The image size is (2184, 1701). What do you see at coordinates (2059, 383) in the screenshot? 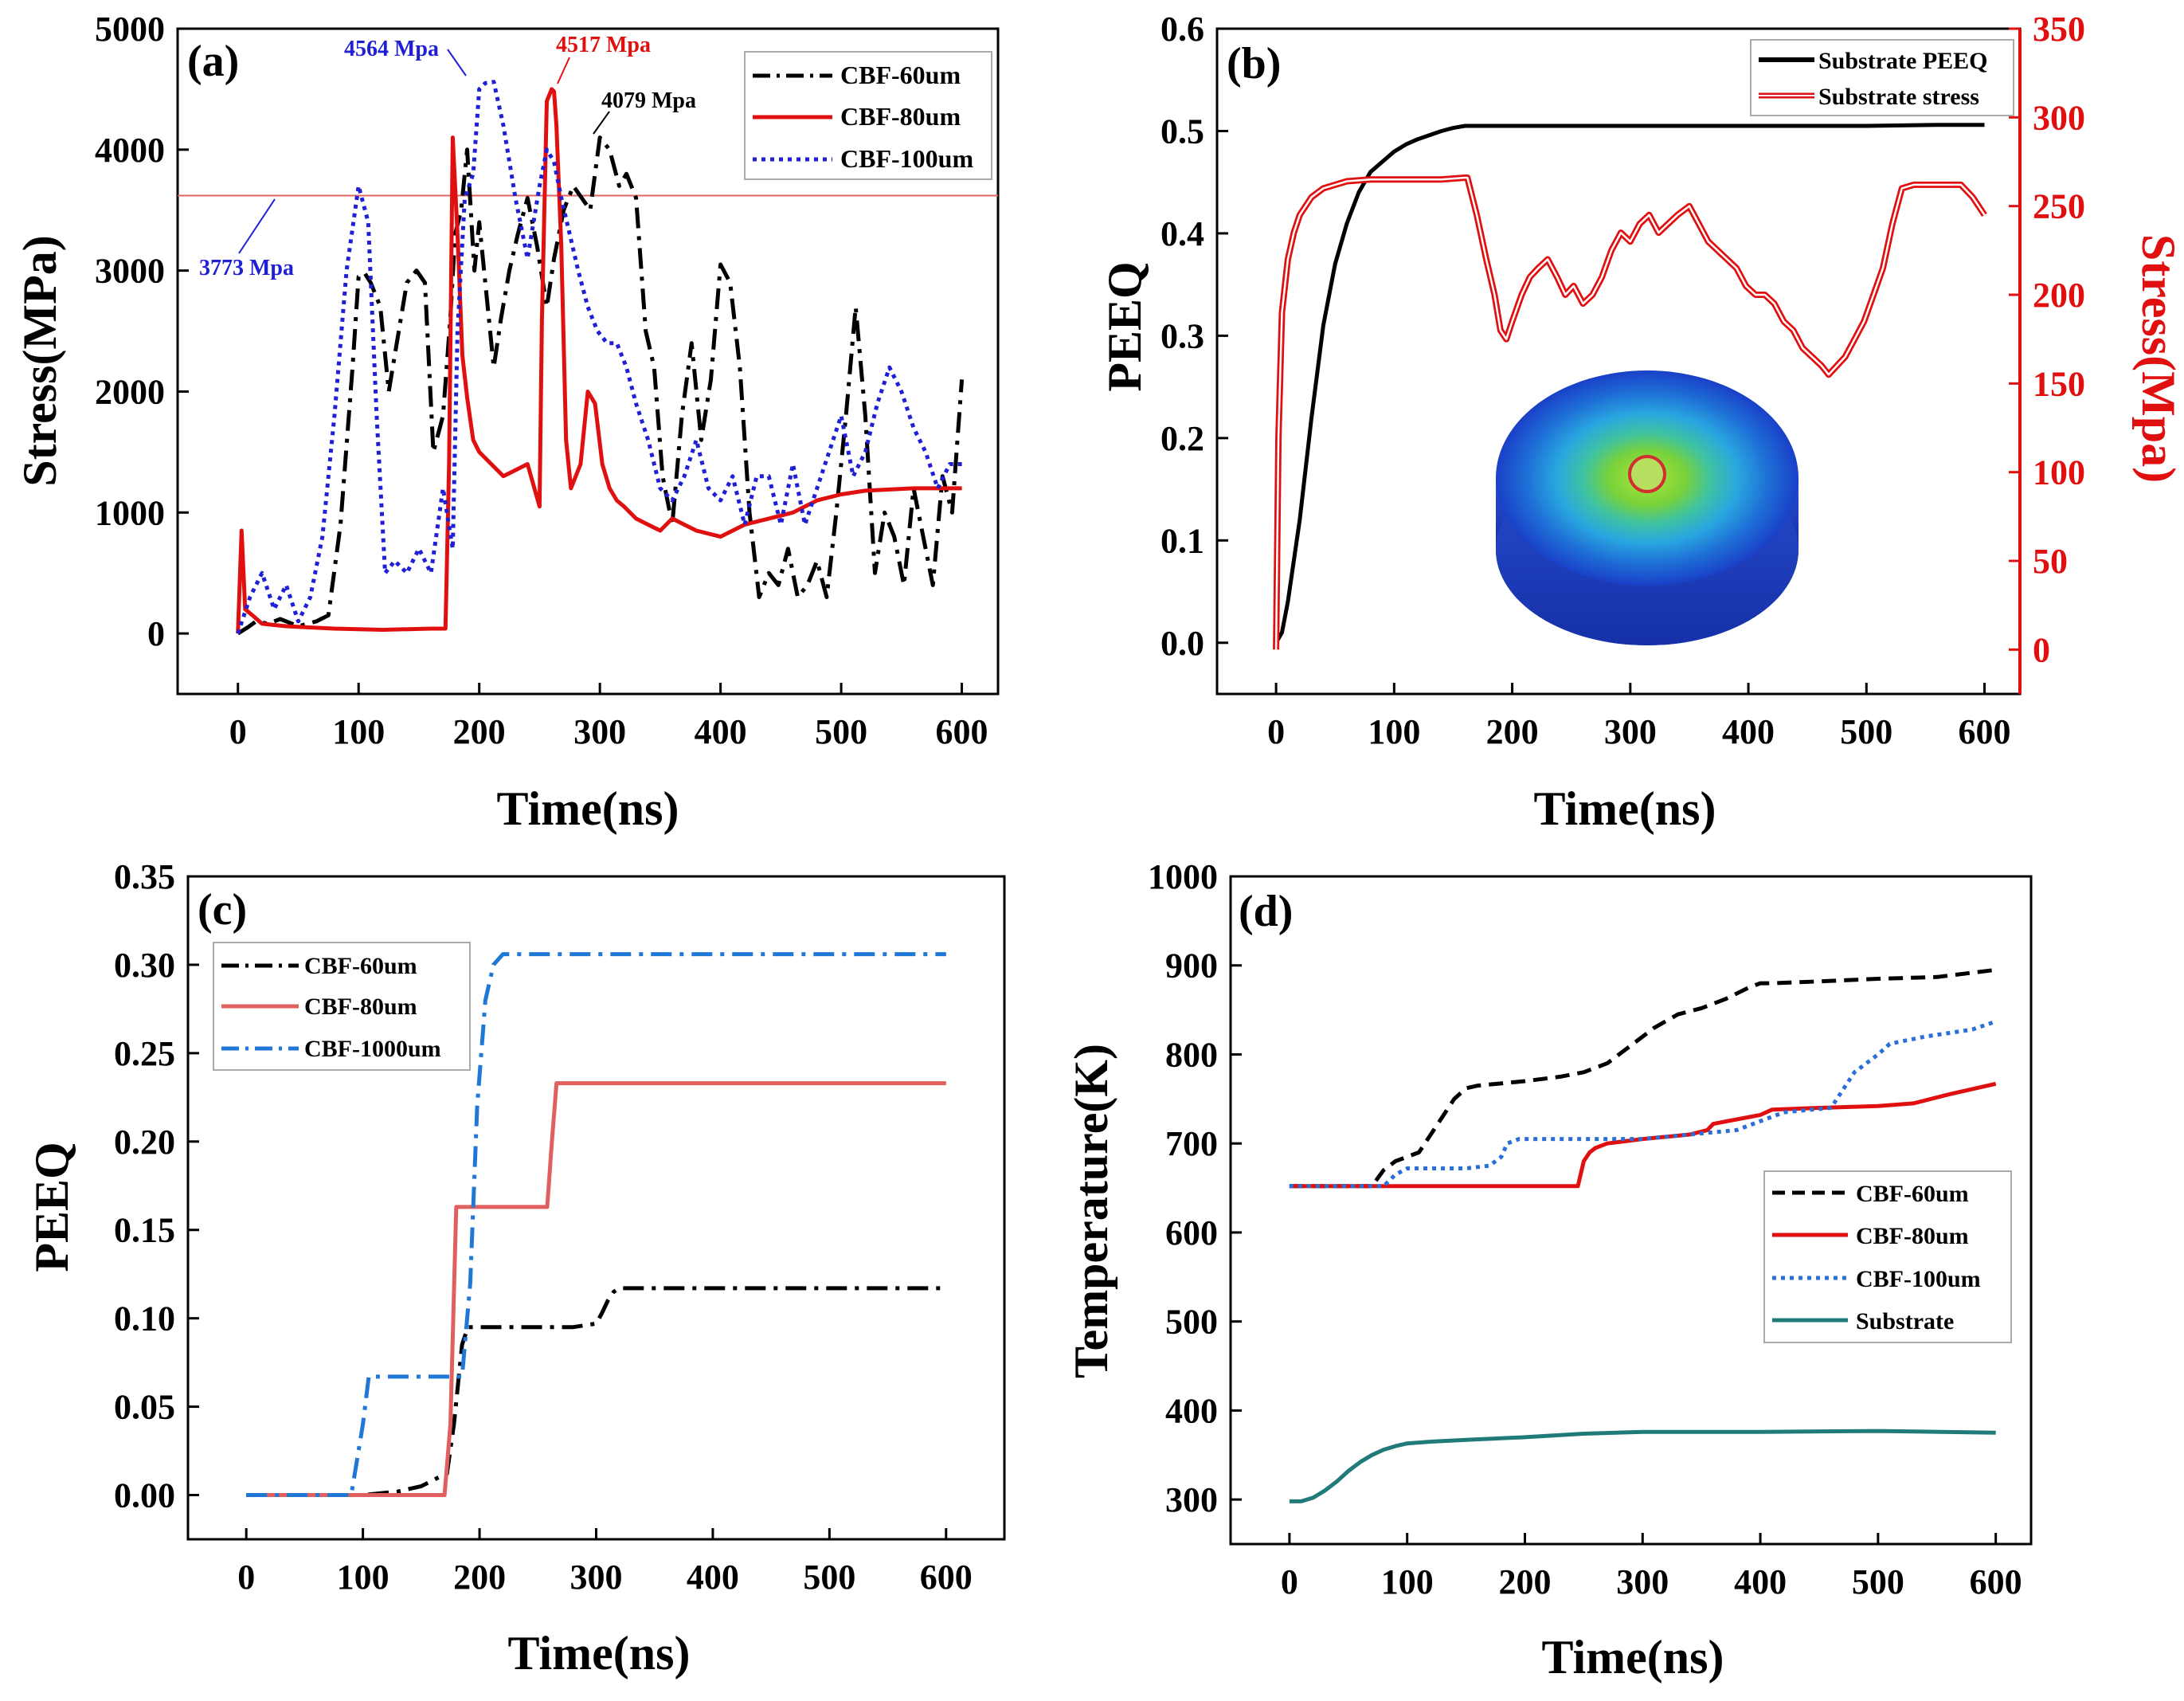
I see `y-right-tick-label: 150` at bounding box center [2059, 383].